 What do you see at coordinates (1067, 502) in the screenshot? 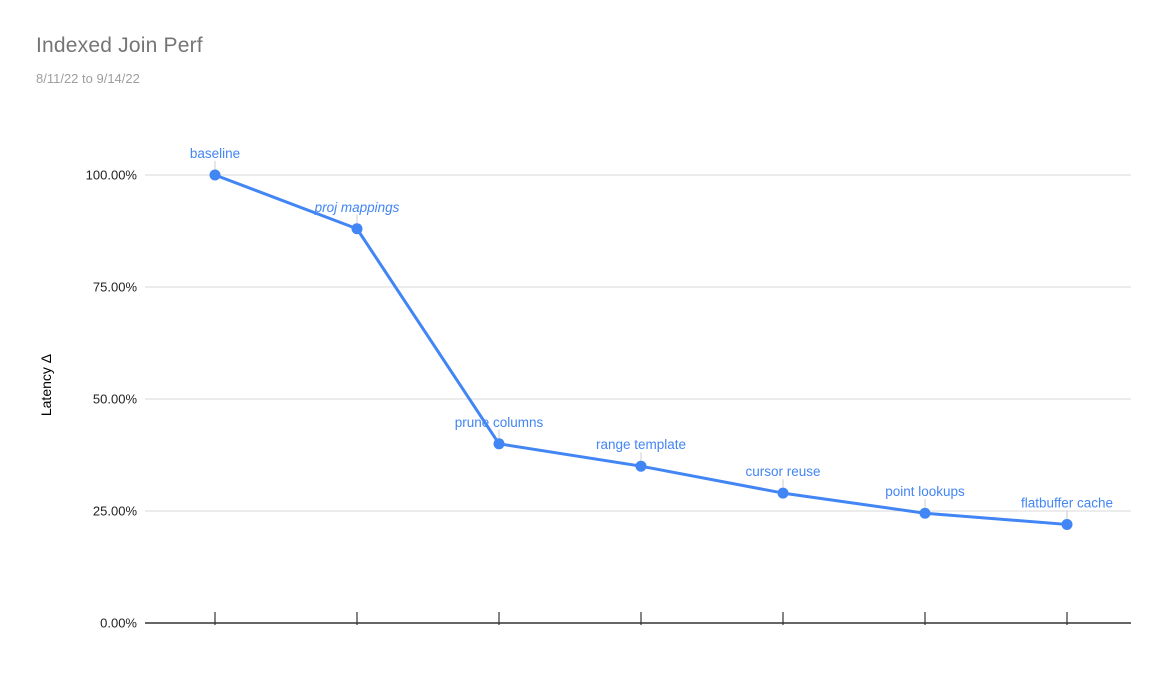
I see `point-annotation-label: flatbuffer cache` at bounding box center [1067, 502].